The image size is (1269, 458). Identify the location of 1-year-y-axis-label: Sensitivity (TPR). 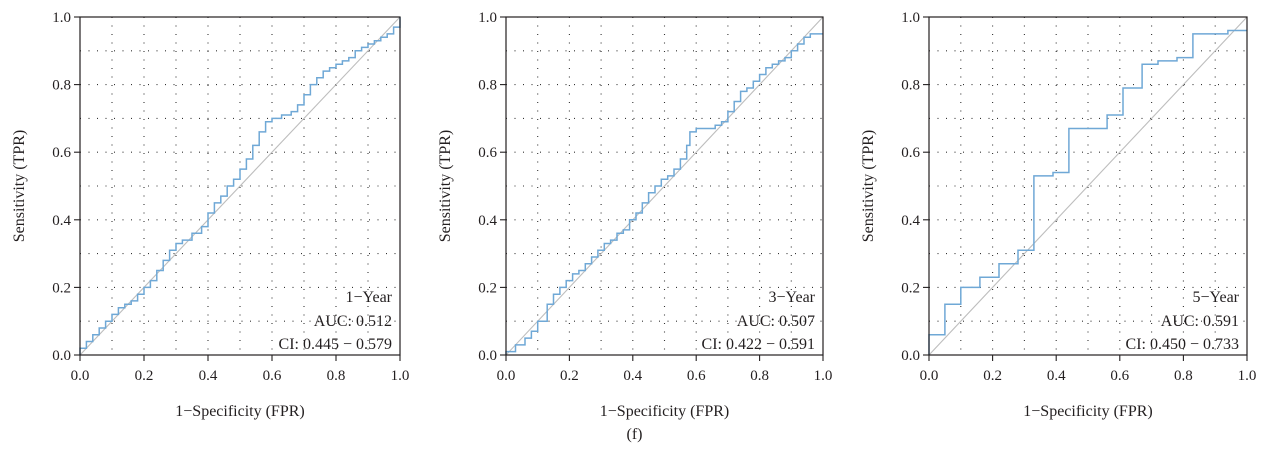
(19, 186).